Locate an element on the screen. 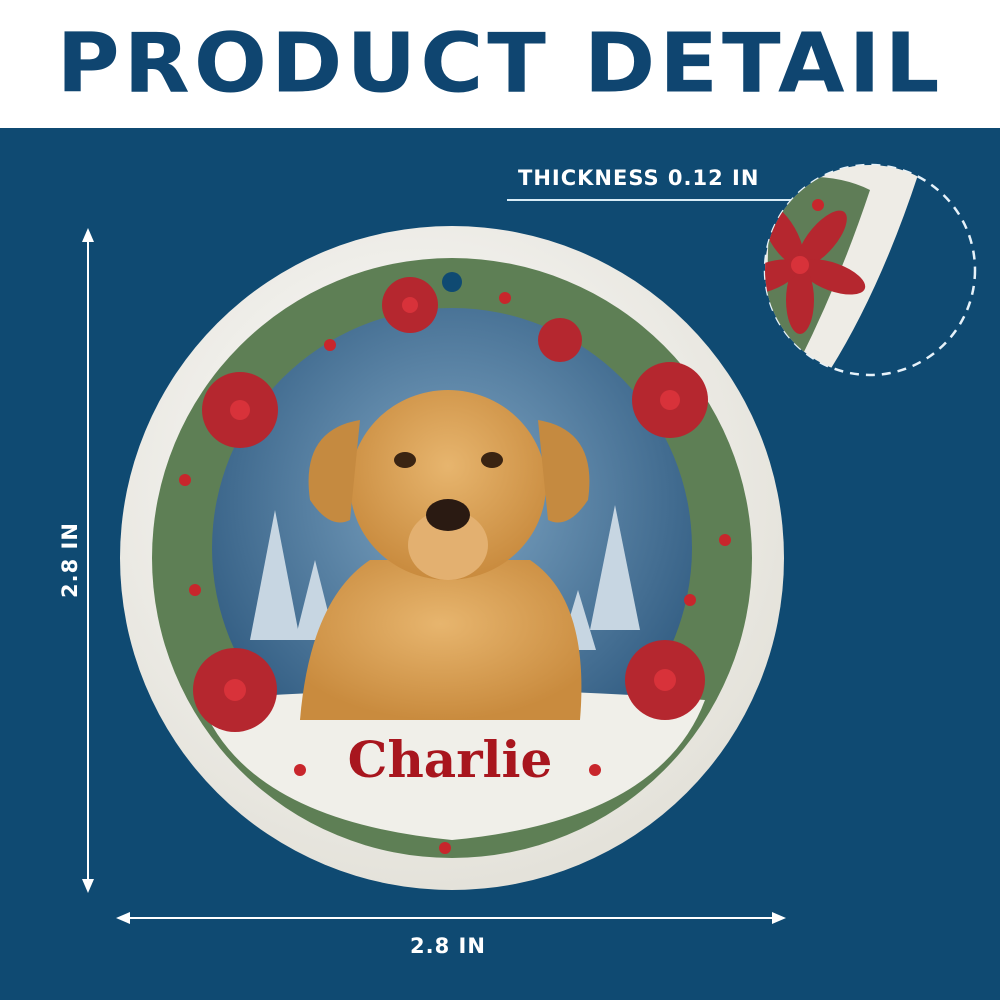 This screenshot has width=1000, height=1000. width-label: 2.8 IN is located at coordinates (448, 946).